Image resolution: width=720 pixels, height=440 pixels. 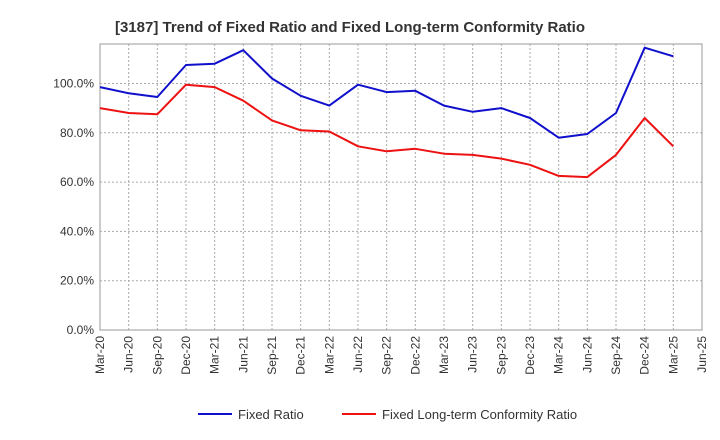 I want to click on x-tick-label: Mar-23, so click(x=444, y=355).